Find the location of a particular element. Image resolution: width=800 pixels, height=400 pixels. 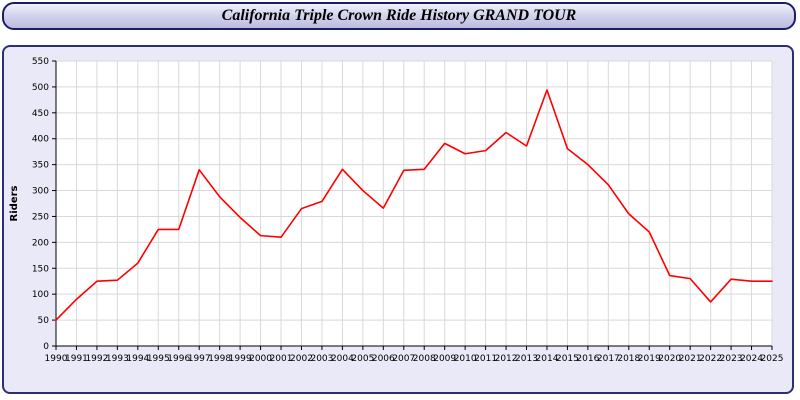

x-tick-label: 2006 is located at coordinates (383, 359).